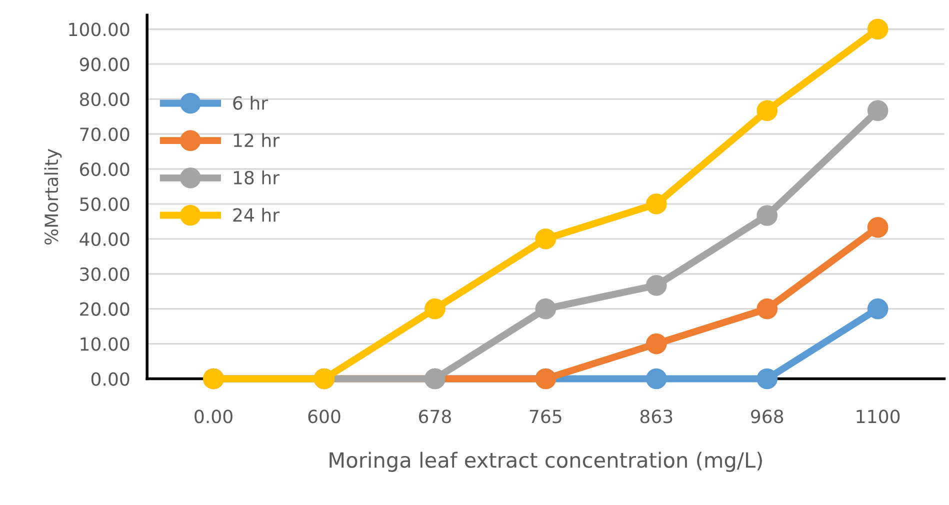 The width and height of the screenshot is (949, 505). Describe the element at coordinates (767, 417) in the screenshot. I see `x-tick-label: 968` at that location.